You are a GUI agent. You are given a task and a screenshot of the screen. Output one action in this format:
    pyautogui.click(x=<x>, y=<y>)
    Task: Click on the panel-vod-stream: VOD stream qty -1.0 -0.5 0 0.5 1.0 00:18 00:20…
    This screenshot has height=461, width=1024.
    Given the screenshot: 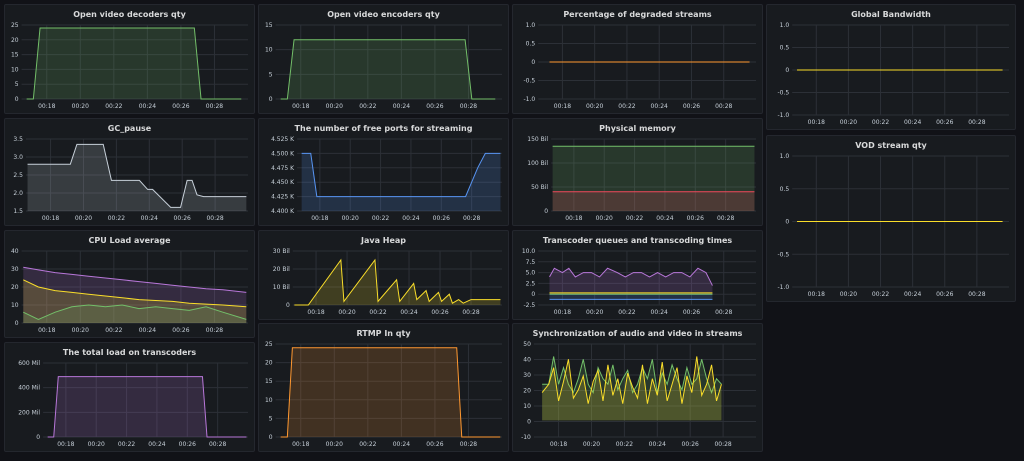 What is the action you would take?
    pyautogui.click(x=891, y=218)
    